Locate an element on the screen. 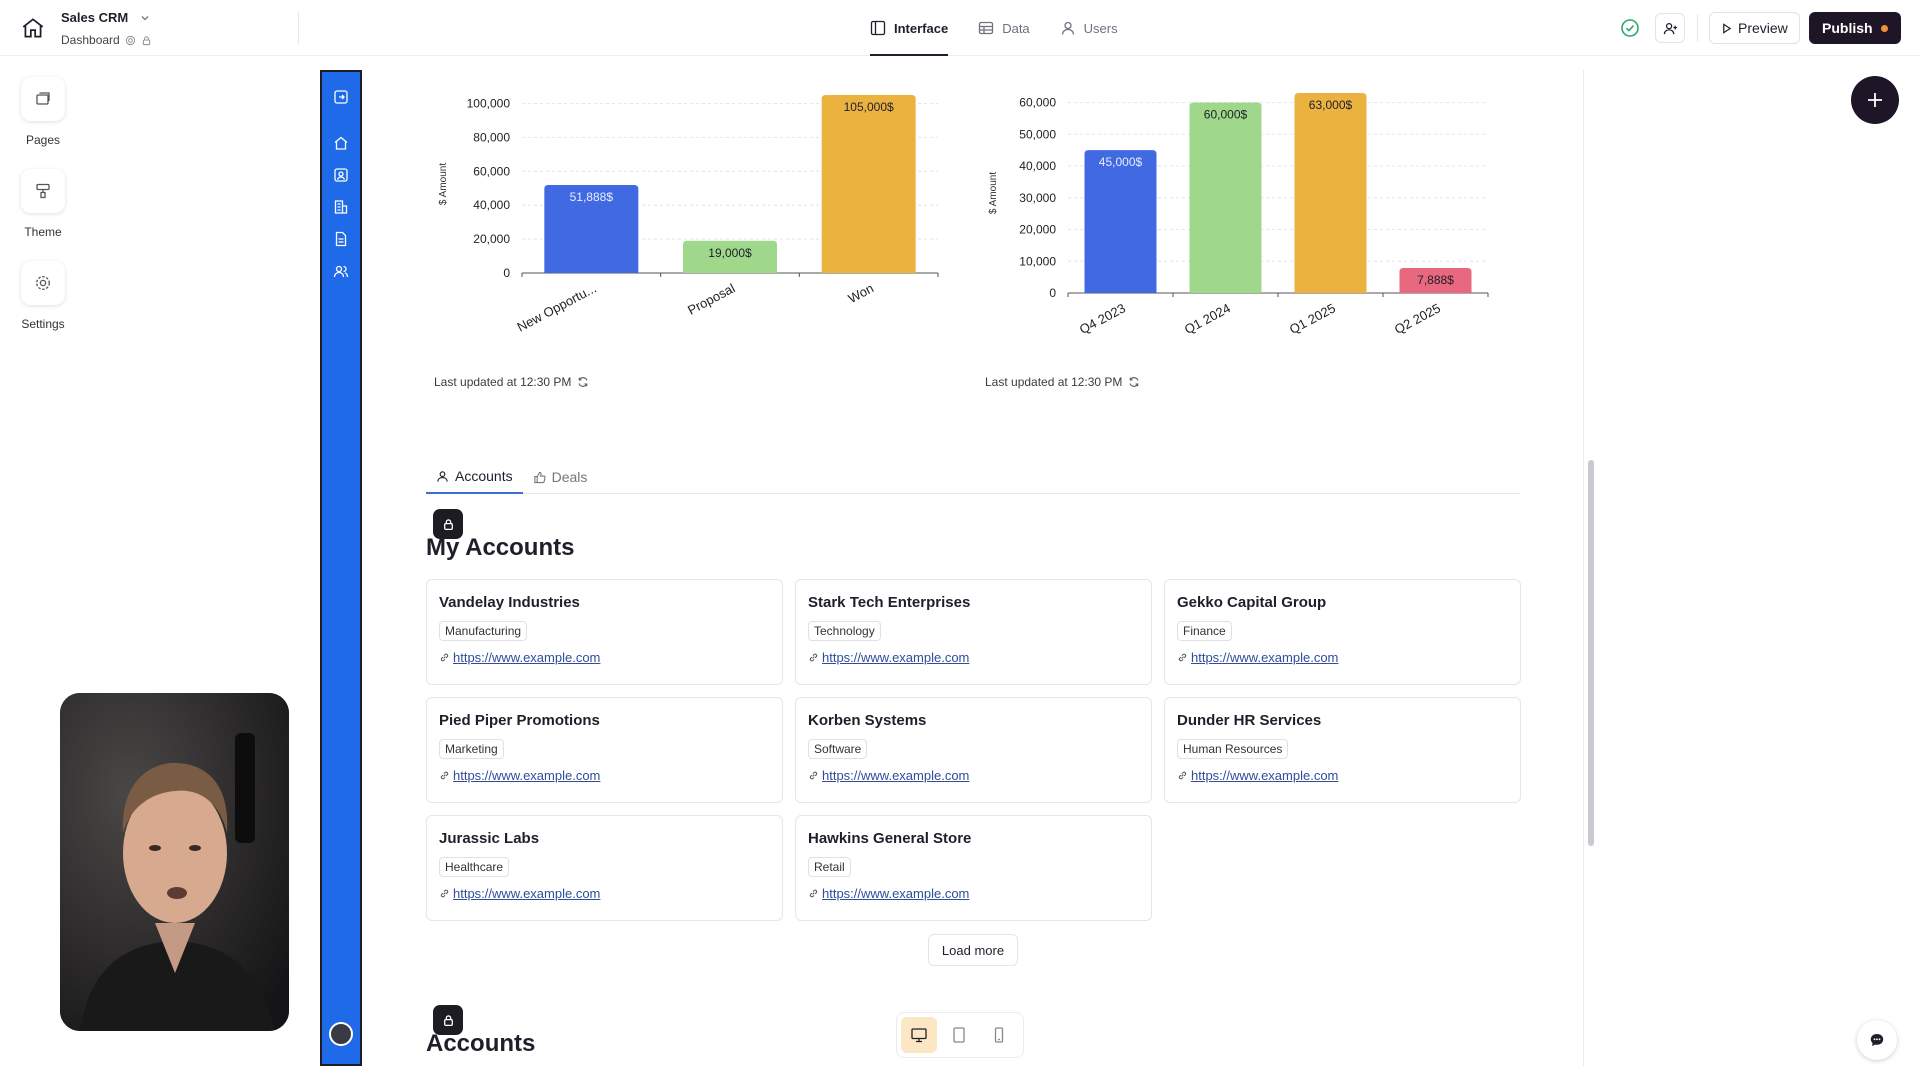 The height and width of the screenshot is (1080, 1920). scrollbar is located at coordinates (1591, 653).